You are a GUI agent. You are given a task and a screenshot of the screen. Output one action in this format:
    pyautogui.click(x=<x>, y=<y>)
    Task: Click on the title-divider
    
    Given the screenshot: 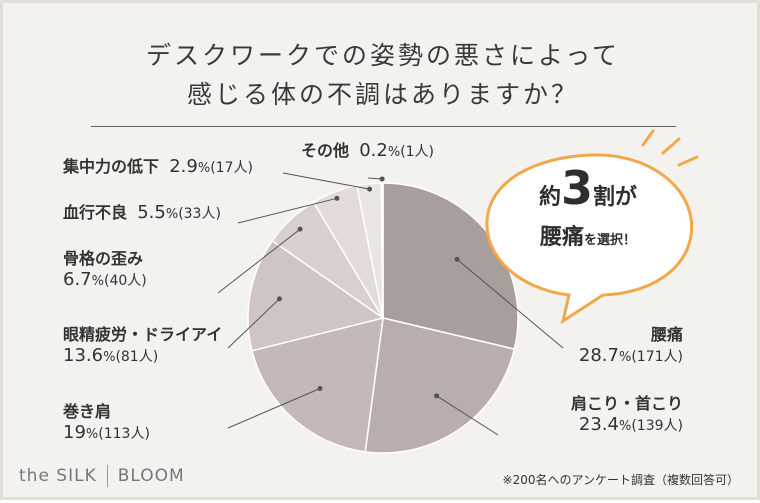 What is the action you would take?
    pyautogui.click(x=383, y=126)
    